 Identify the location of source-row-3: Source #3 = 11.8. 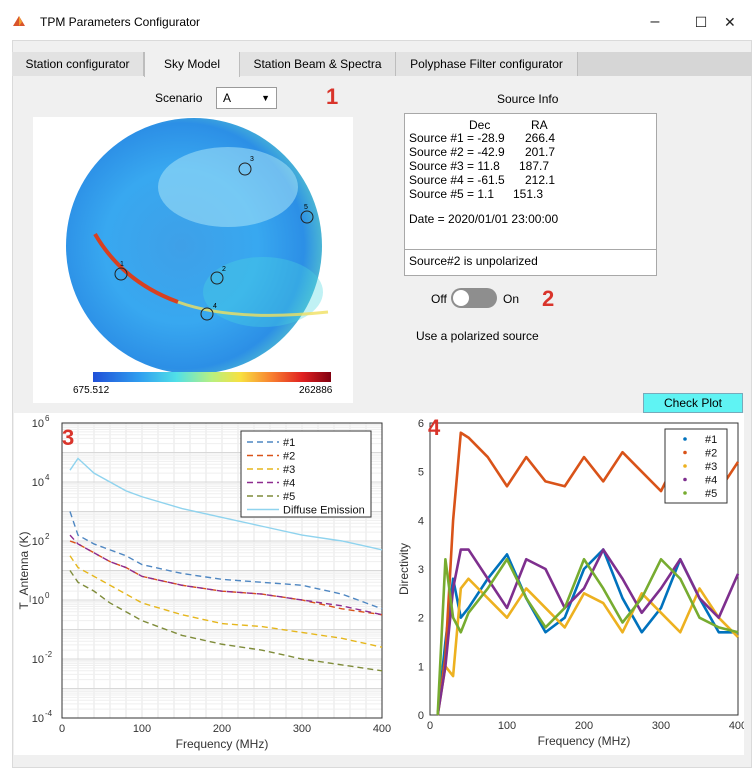
(454, 166).